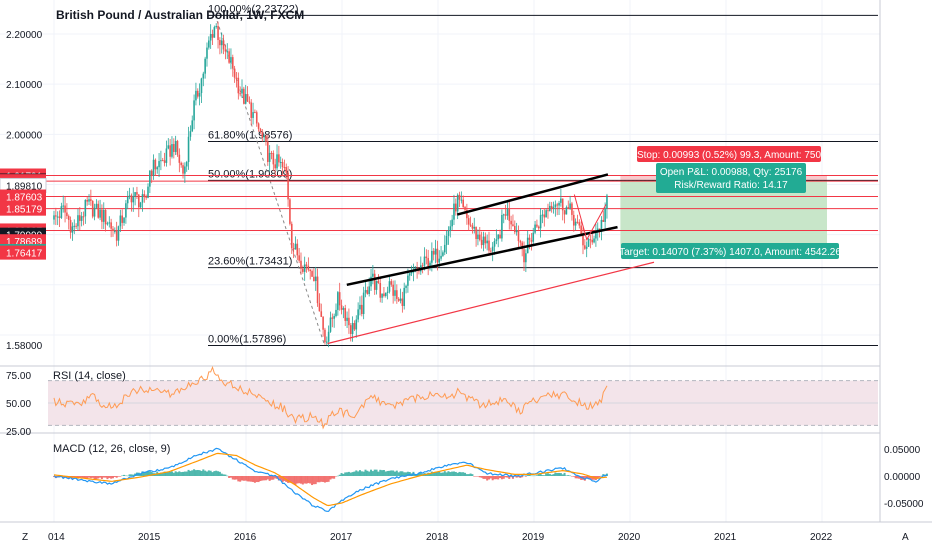 This screenshot has height=550, width=932. What do you see at coordinates (270, 180) in the screenshot?
I see `fib-trend-line` at bounding box center [270, 180].